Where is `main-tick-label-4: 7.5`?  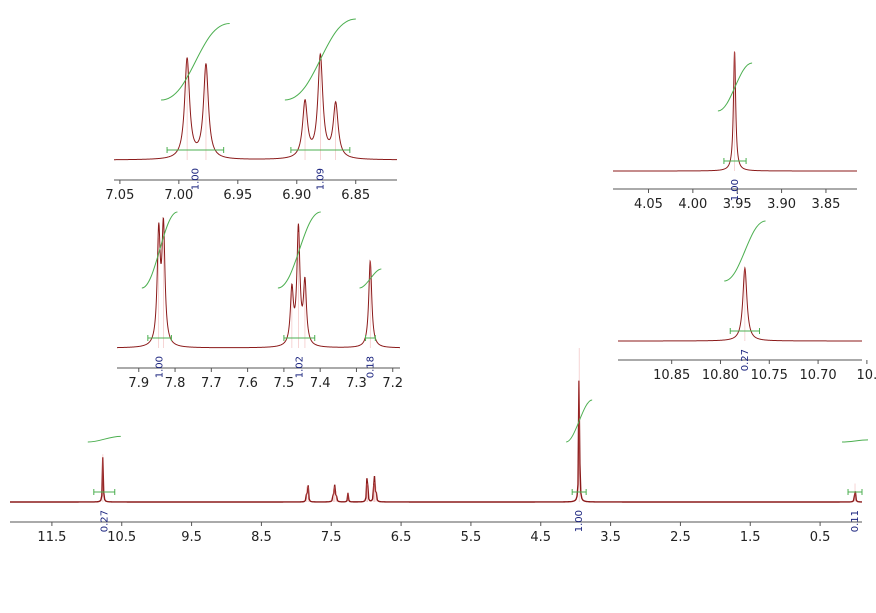
main-tick-label-4: 7.5 is located at coordinates (331, 537).